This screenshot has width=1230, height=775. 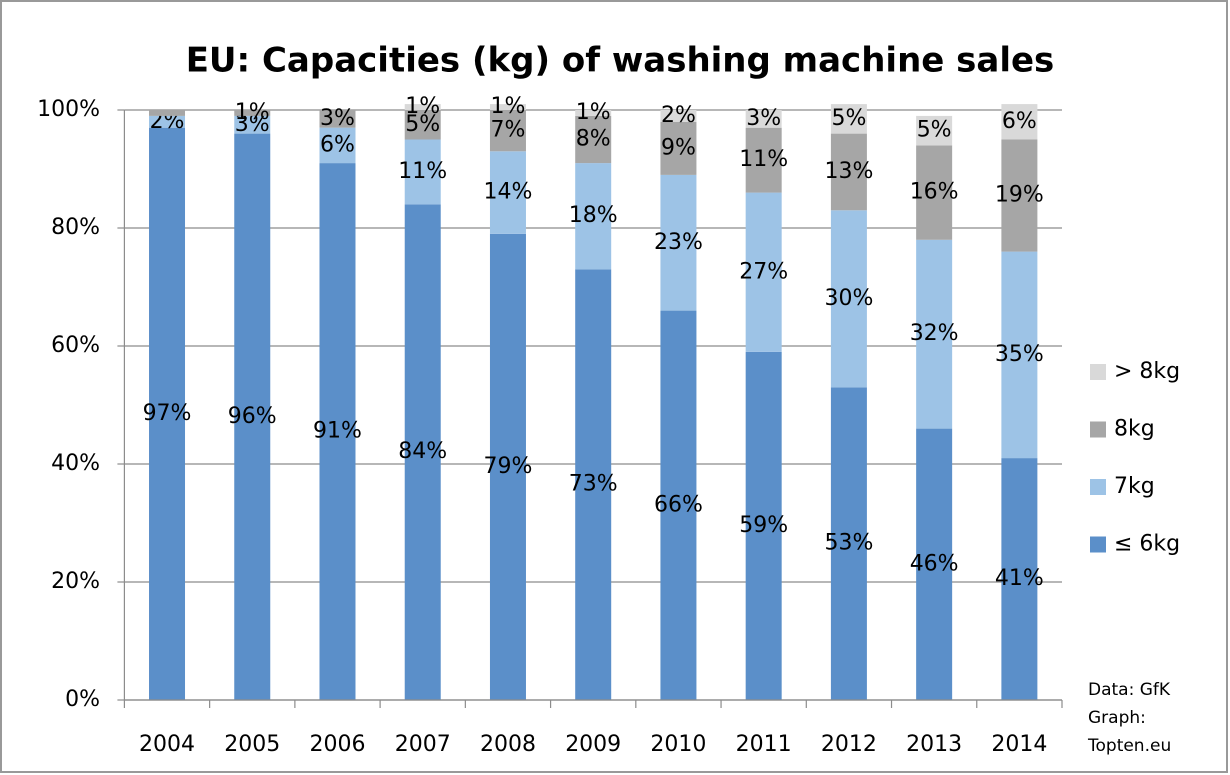 I want to click on data-label: 97%, so click(x=167, y=413).